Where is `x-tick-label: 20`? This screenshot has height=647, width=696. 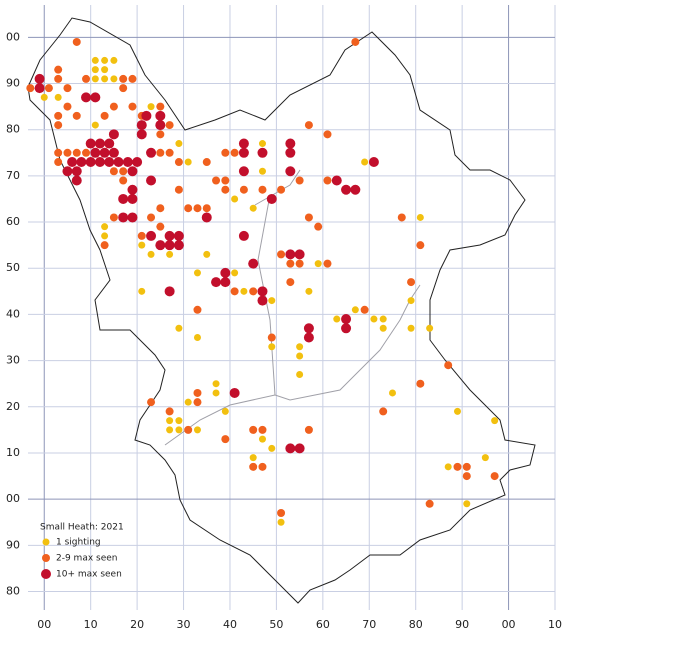
x-tick-label: 20 is located at coordinates (137, 624).